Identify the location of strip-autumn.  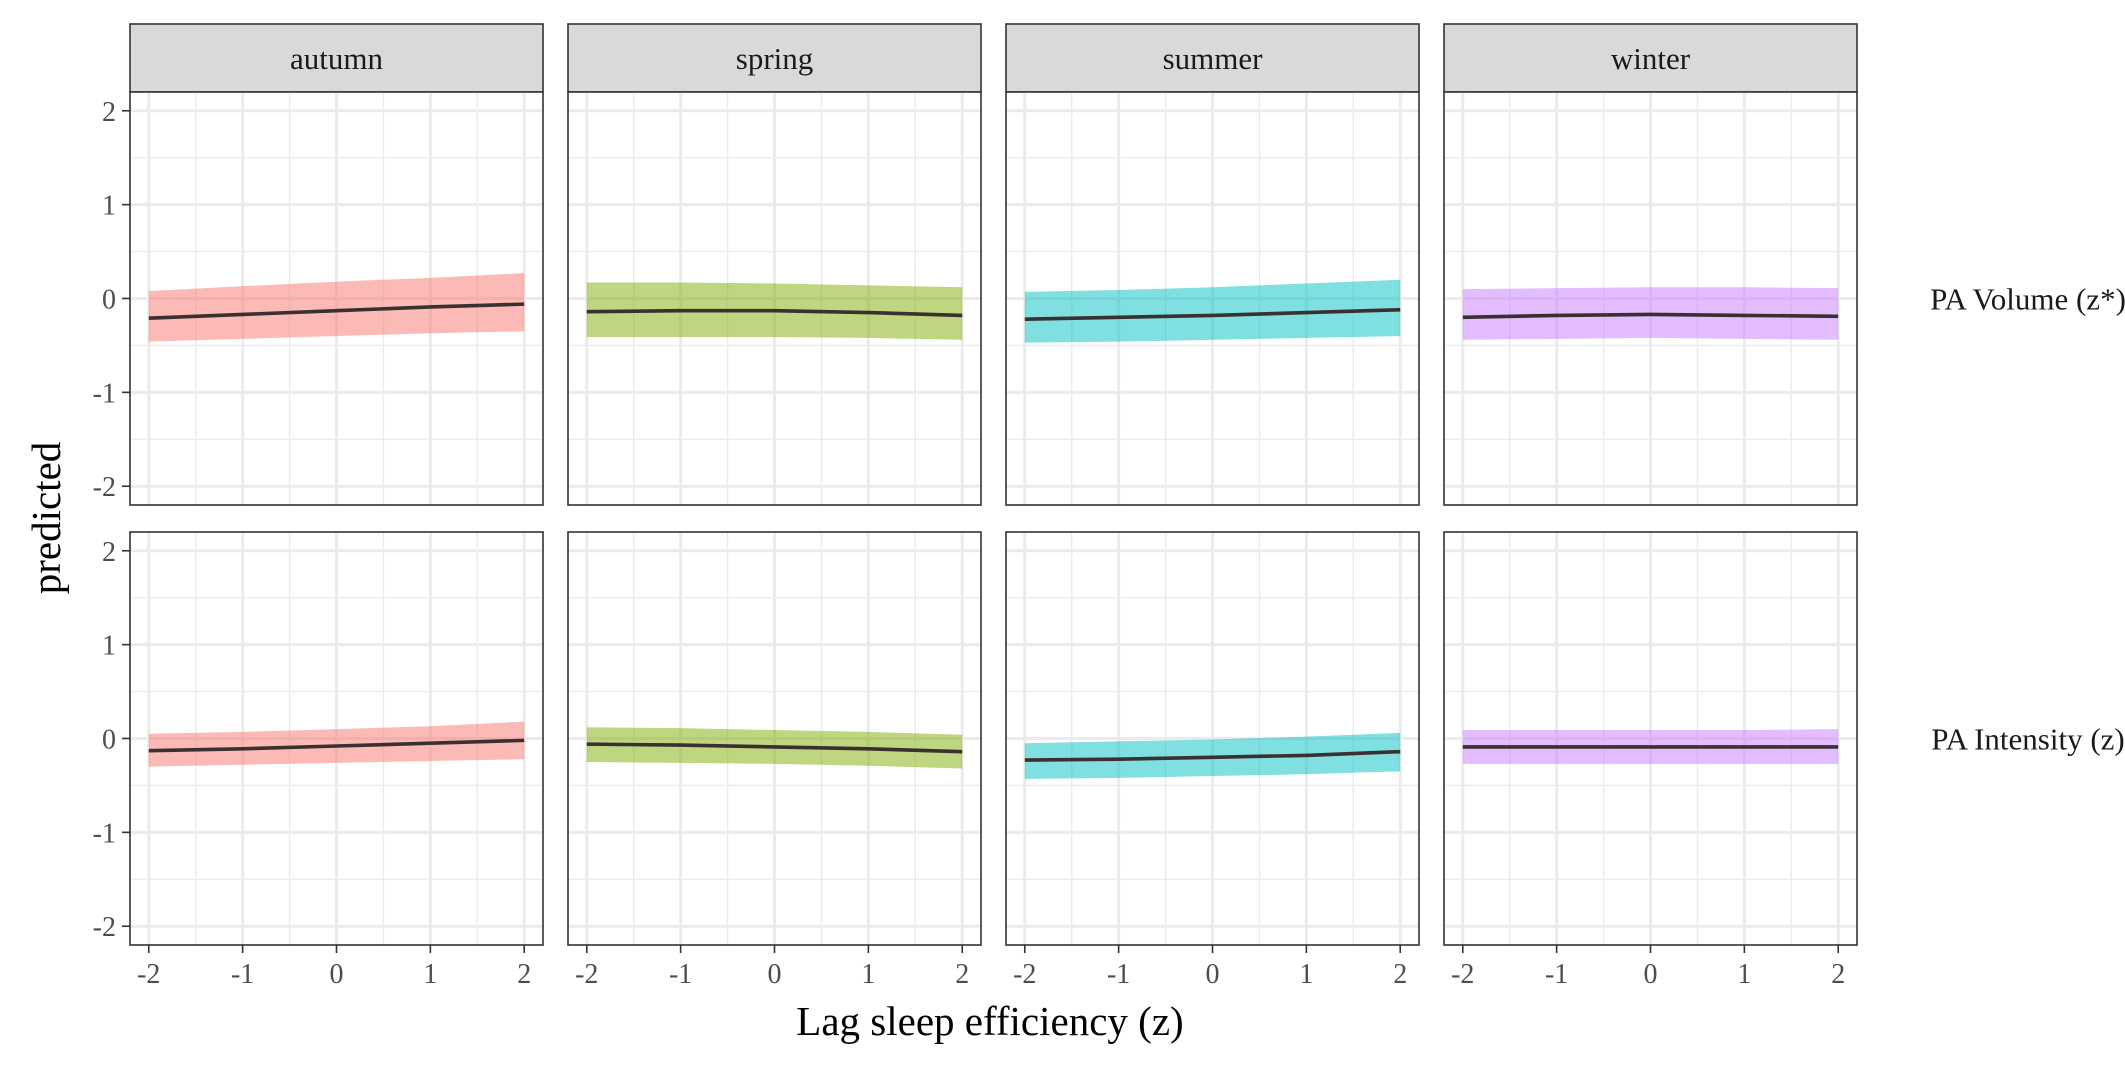
(336, 58).